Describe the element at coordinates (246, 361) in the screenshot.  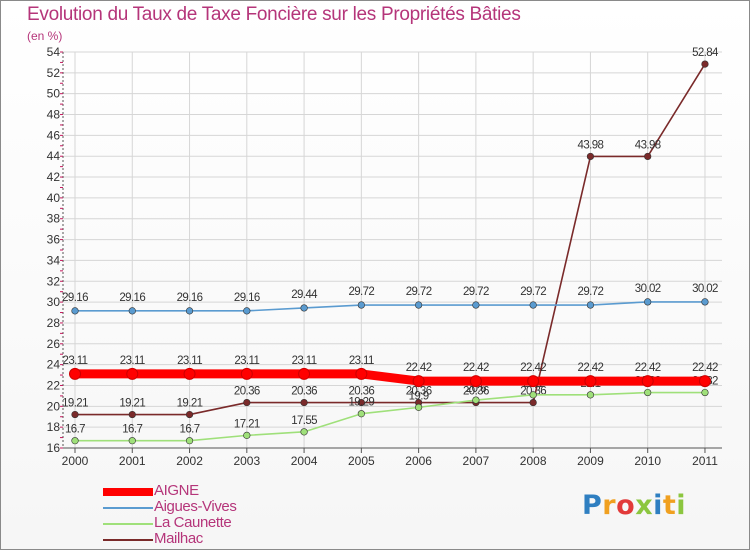
I see `data-label-aigne-2003: 23.11` at that location.